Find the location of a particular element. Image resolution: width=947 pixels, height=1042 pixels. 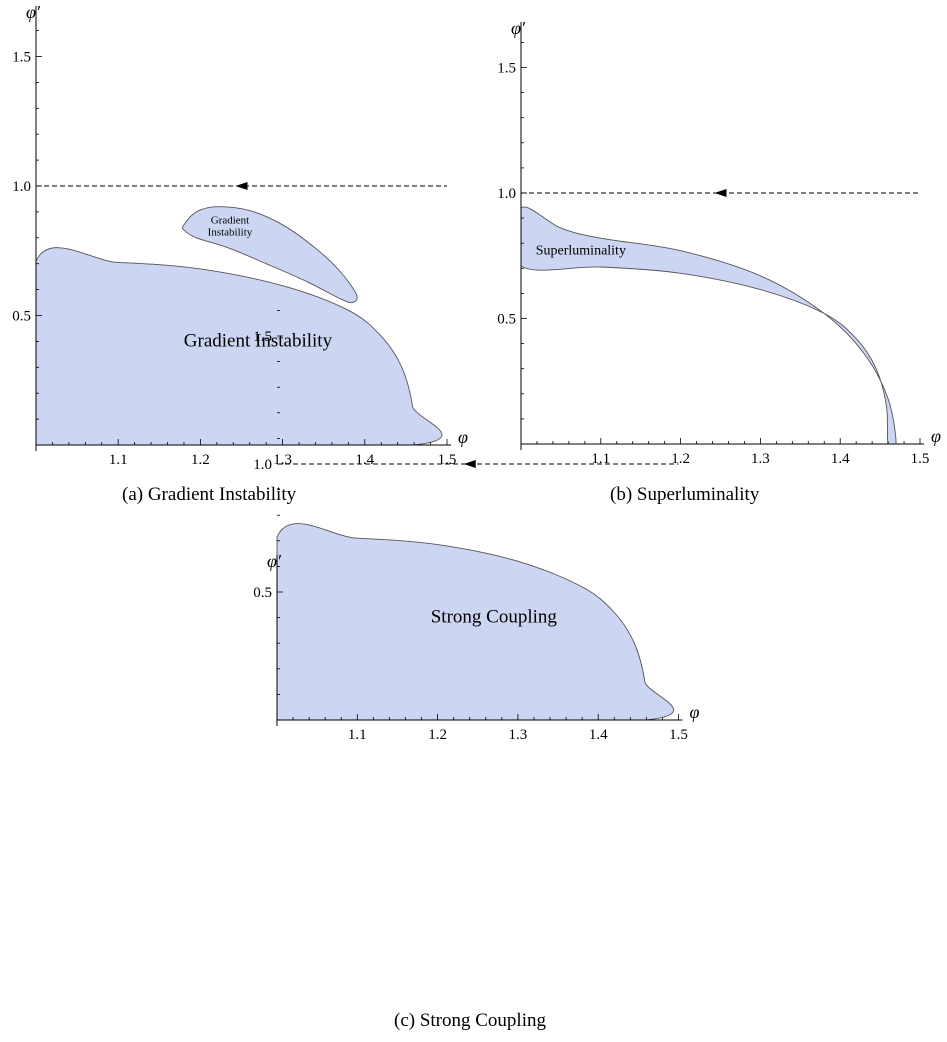

trajectory-arrow-c is located at coordinates (469, 464).